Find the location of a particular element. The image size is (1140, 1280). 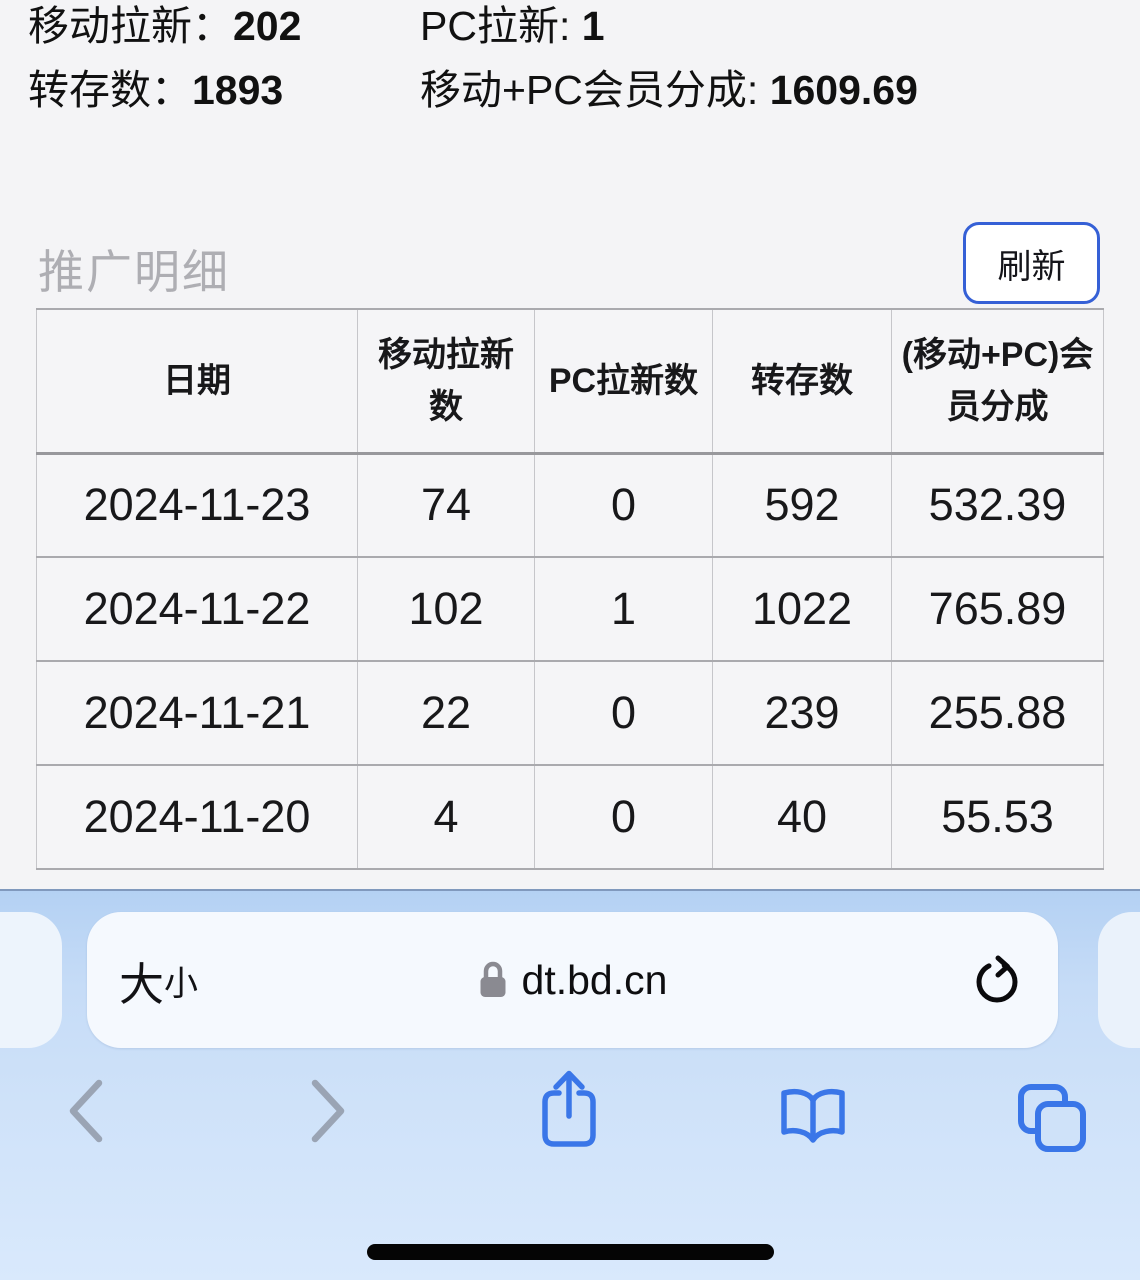

table-row: 2024-11-22 102 1 1022 765.89 is located at coordinates (570, 609).